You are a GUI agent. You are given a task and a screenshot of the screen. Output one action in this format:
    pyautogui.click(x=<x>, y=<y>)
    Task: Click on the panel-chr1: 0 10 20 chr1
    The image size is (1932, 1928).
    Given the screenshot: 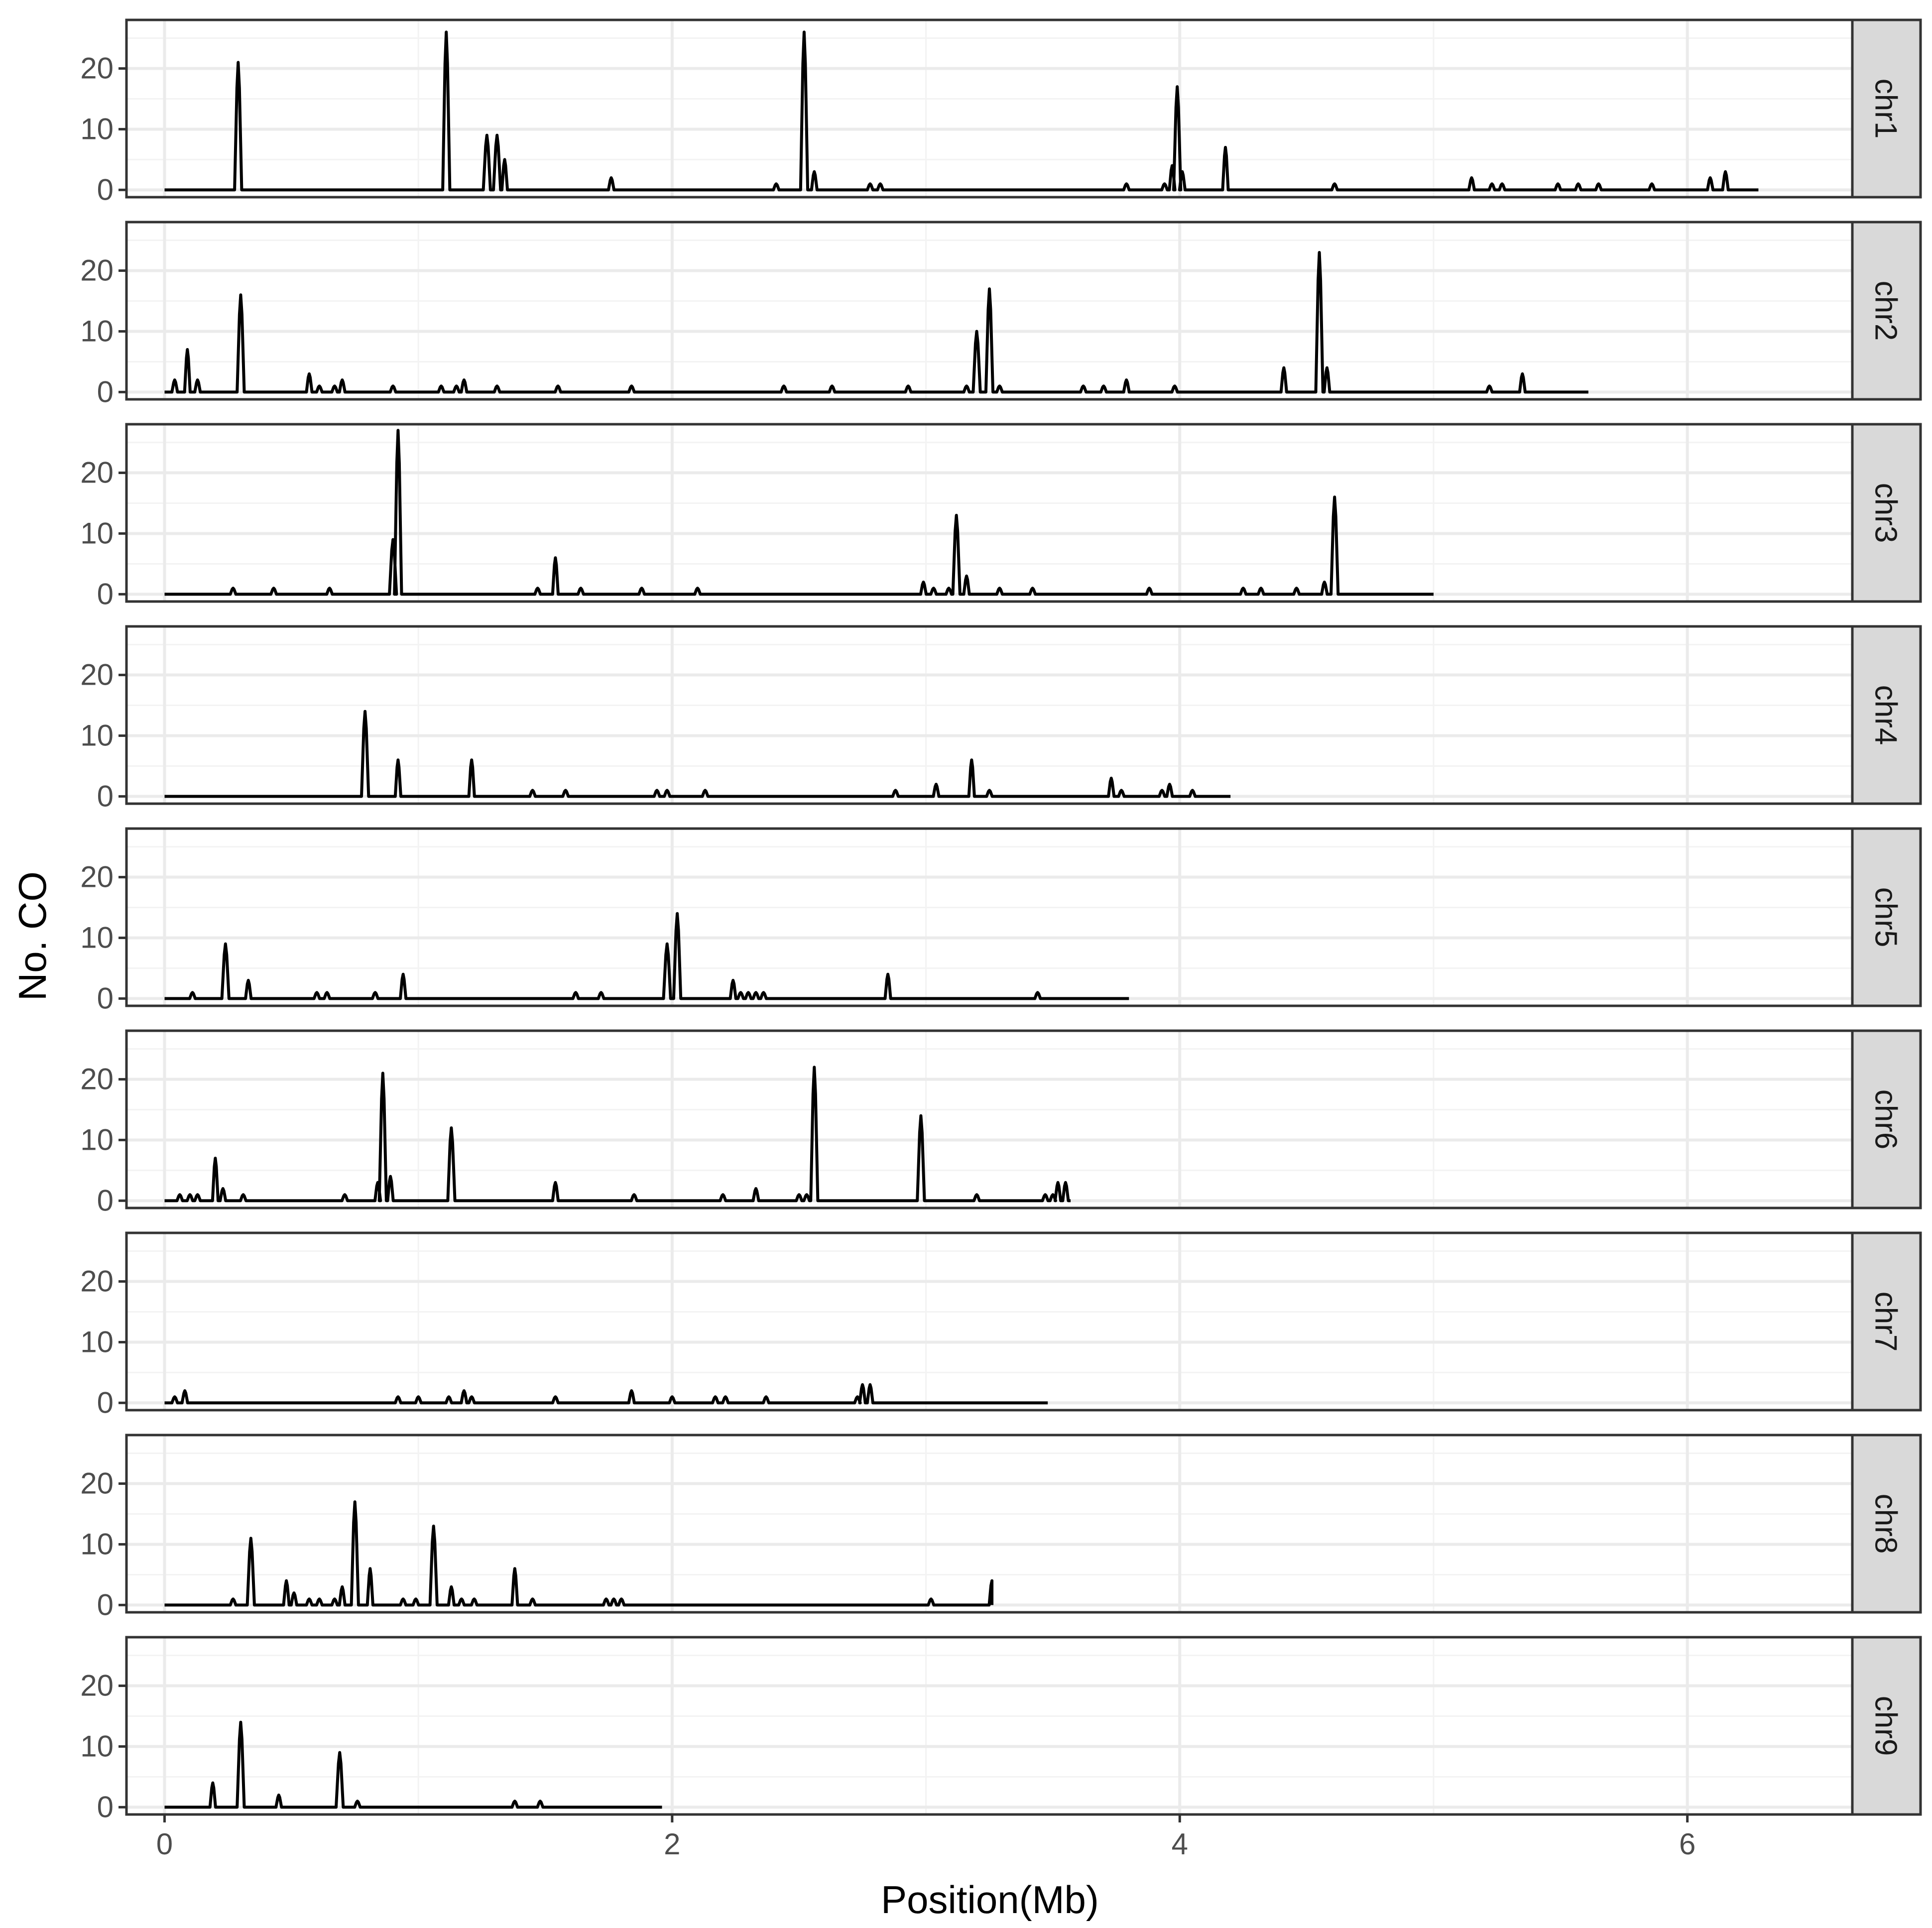 What is the action you would take?
    pyautogui.click(x=1001, y=112)
    